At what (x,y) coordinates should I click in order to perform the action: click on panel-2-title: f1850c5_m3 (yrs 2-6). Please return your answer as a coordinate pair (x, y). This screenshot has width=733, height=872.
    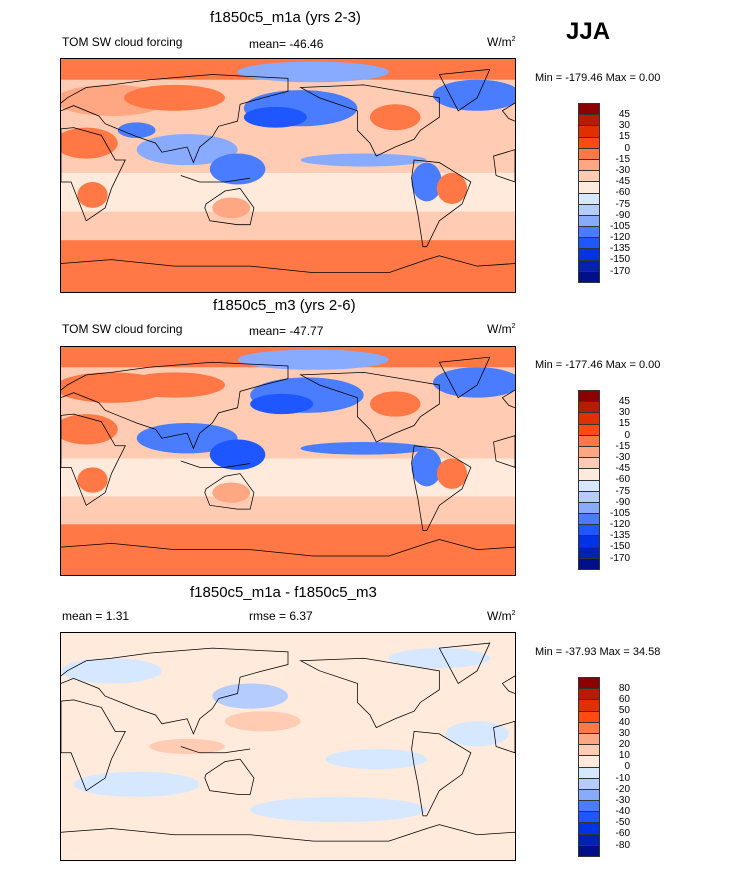
    Looking at the image, I should click on (284, 305).